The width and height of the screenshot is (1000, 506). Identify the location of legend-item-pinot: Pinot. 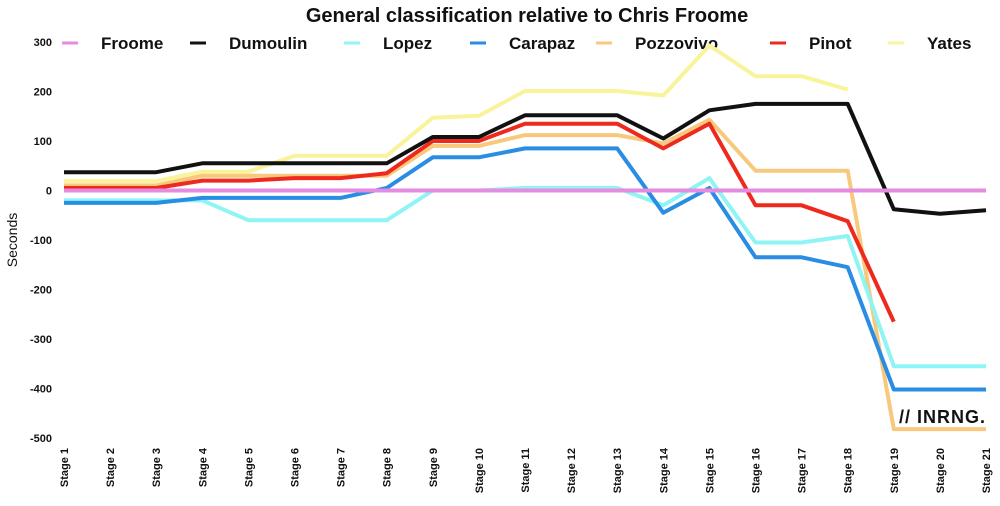
(811, 43).